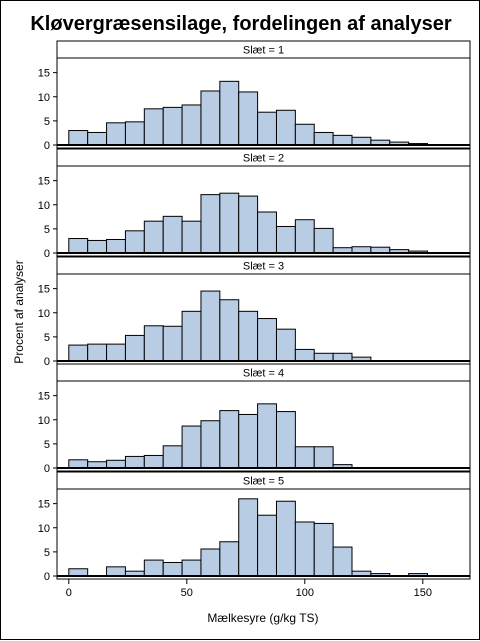 This screenshot has height=641, width=480. Describe the element at coordinates (262, 618) in the screenshot. I see `x-axis-label: Mælkesyre (g/kg TS)` at that location.